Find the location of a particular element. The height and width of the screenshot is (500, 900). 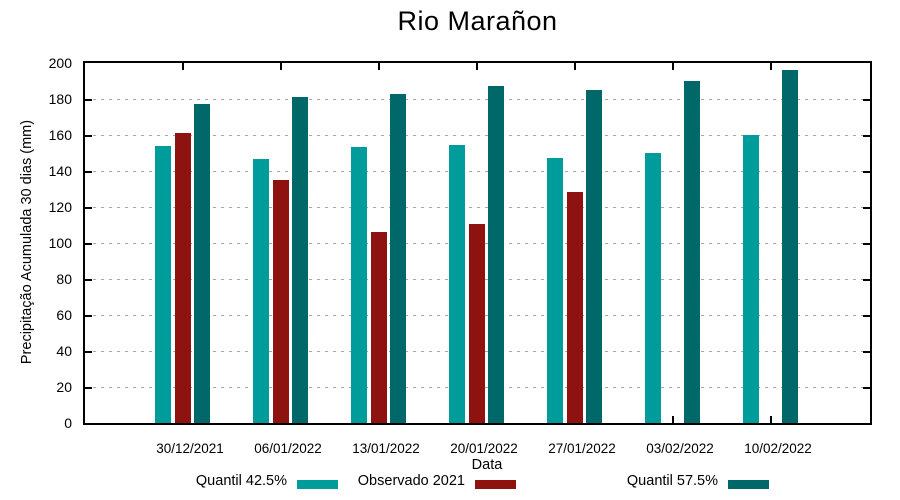

x-tick-label-4: 27/01/2022 is located at coordinates (582, 448).